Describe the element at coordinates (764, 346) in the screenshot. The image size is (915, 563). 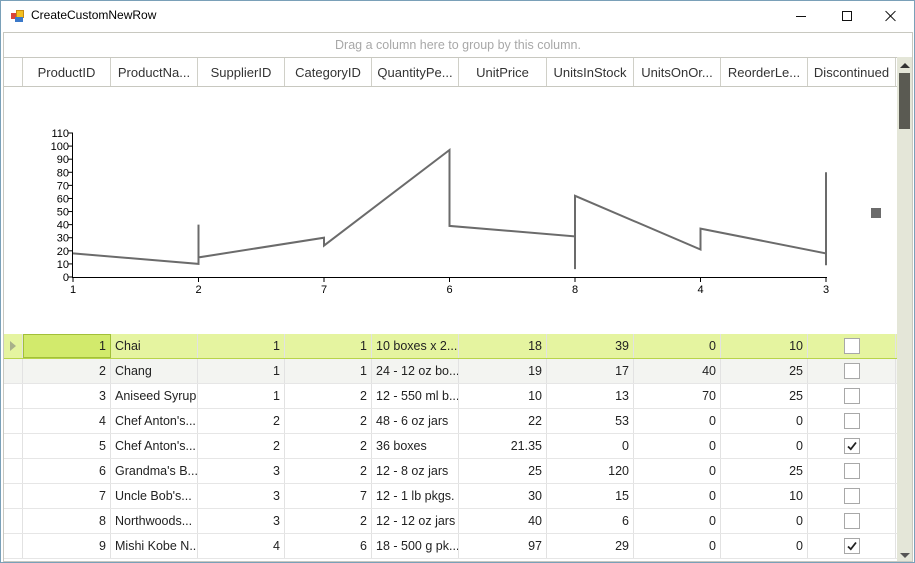
I see `cell-reorderlevel: 10` at that location.